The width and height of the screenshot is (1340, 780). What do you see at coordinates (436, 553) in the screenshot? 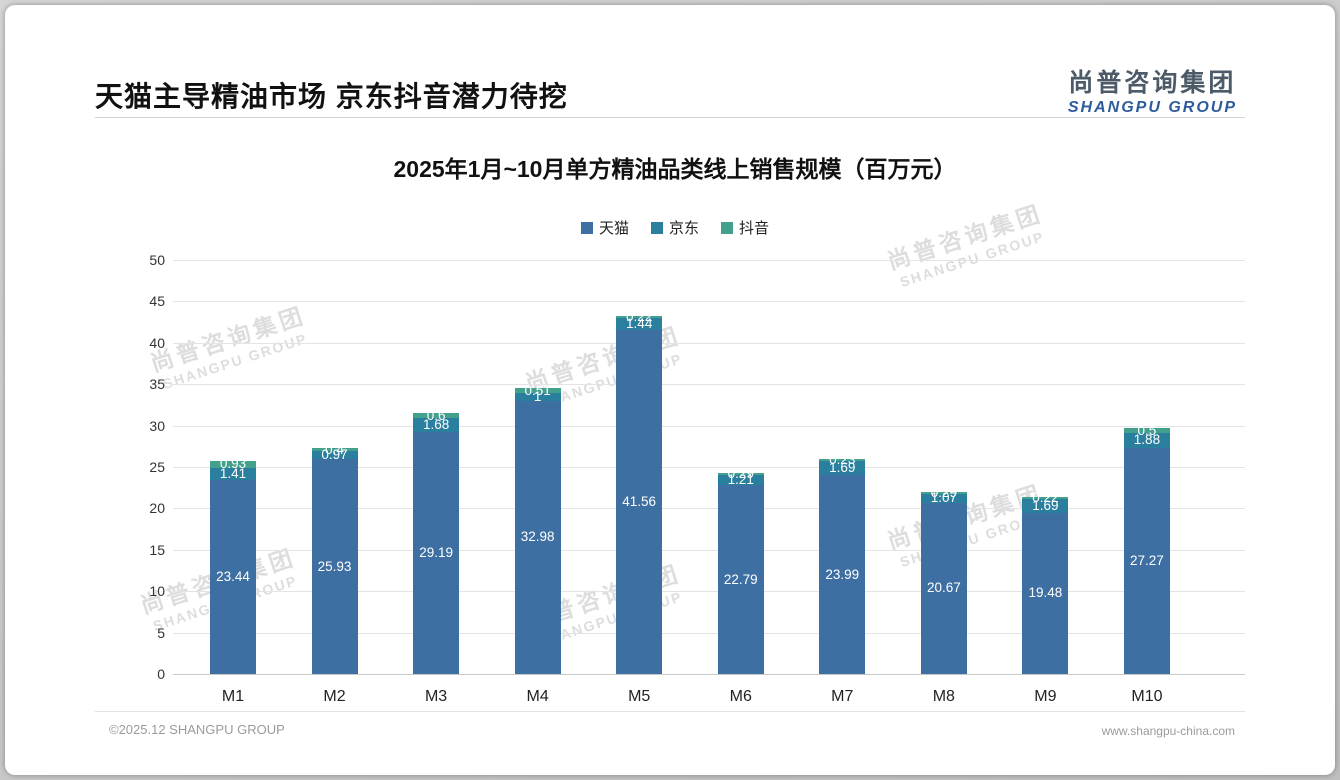
I see `bar-value-label: 29.19` at bounding box center [436, 553].